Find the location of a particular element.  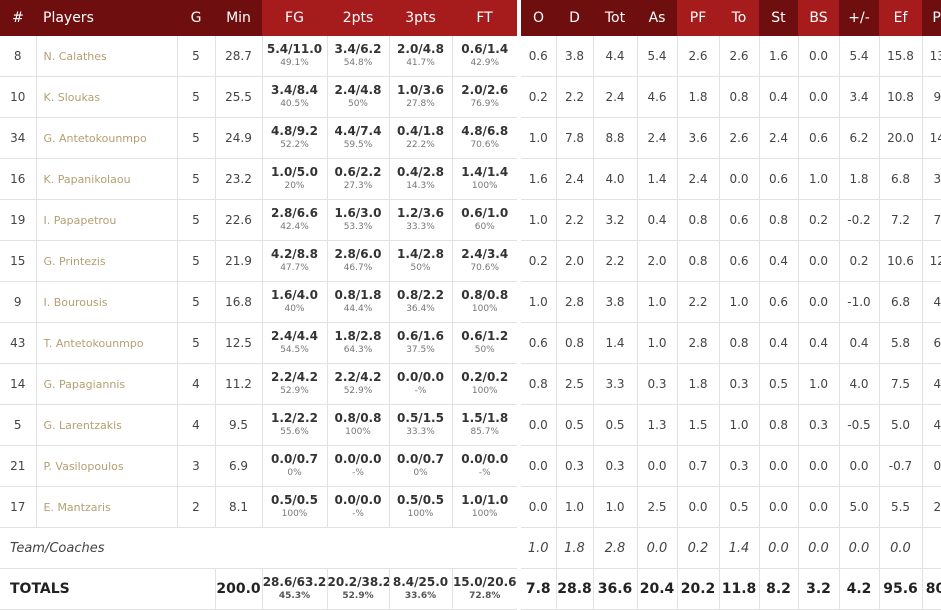

player-ef: 7.5 is located at coordinates (901, 384).